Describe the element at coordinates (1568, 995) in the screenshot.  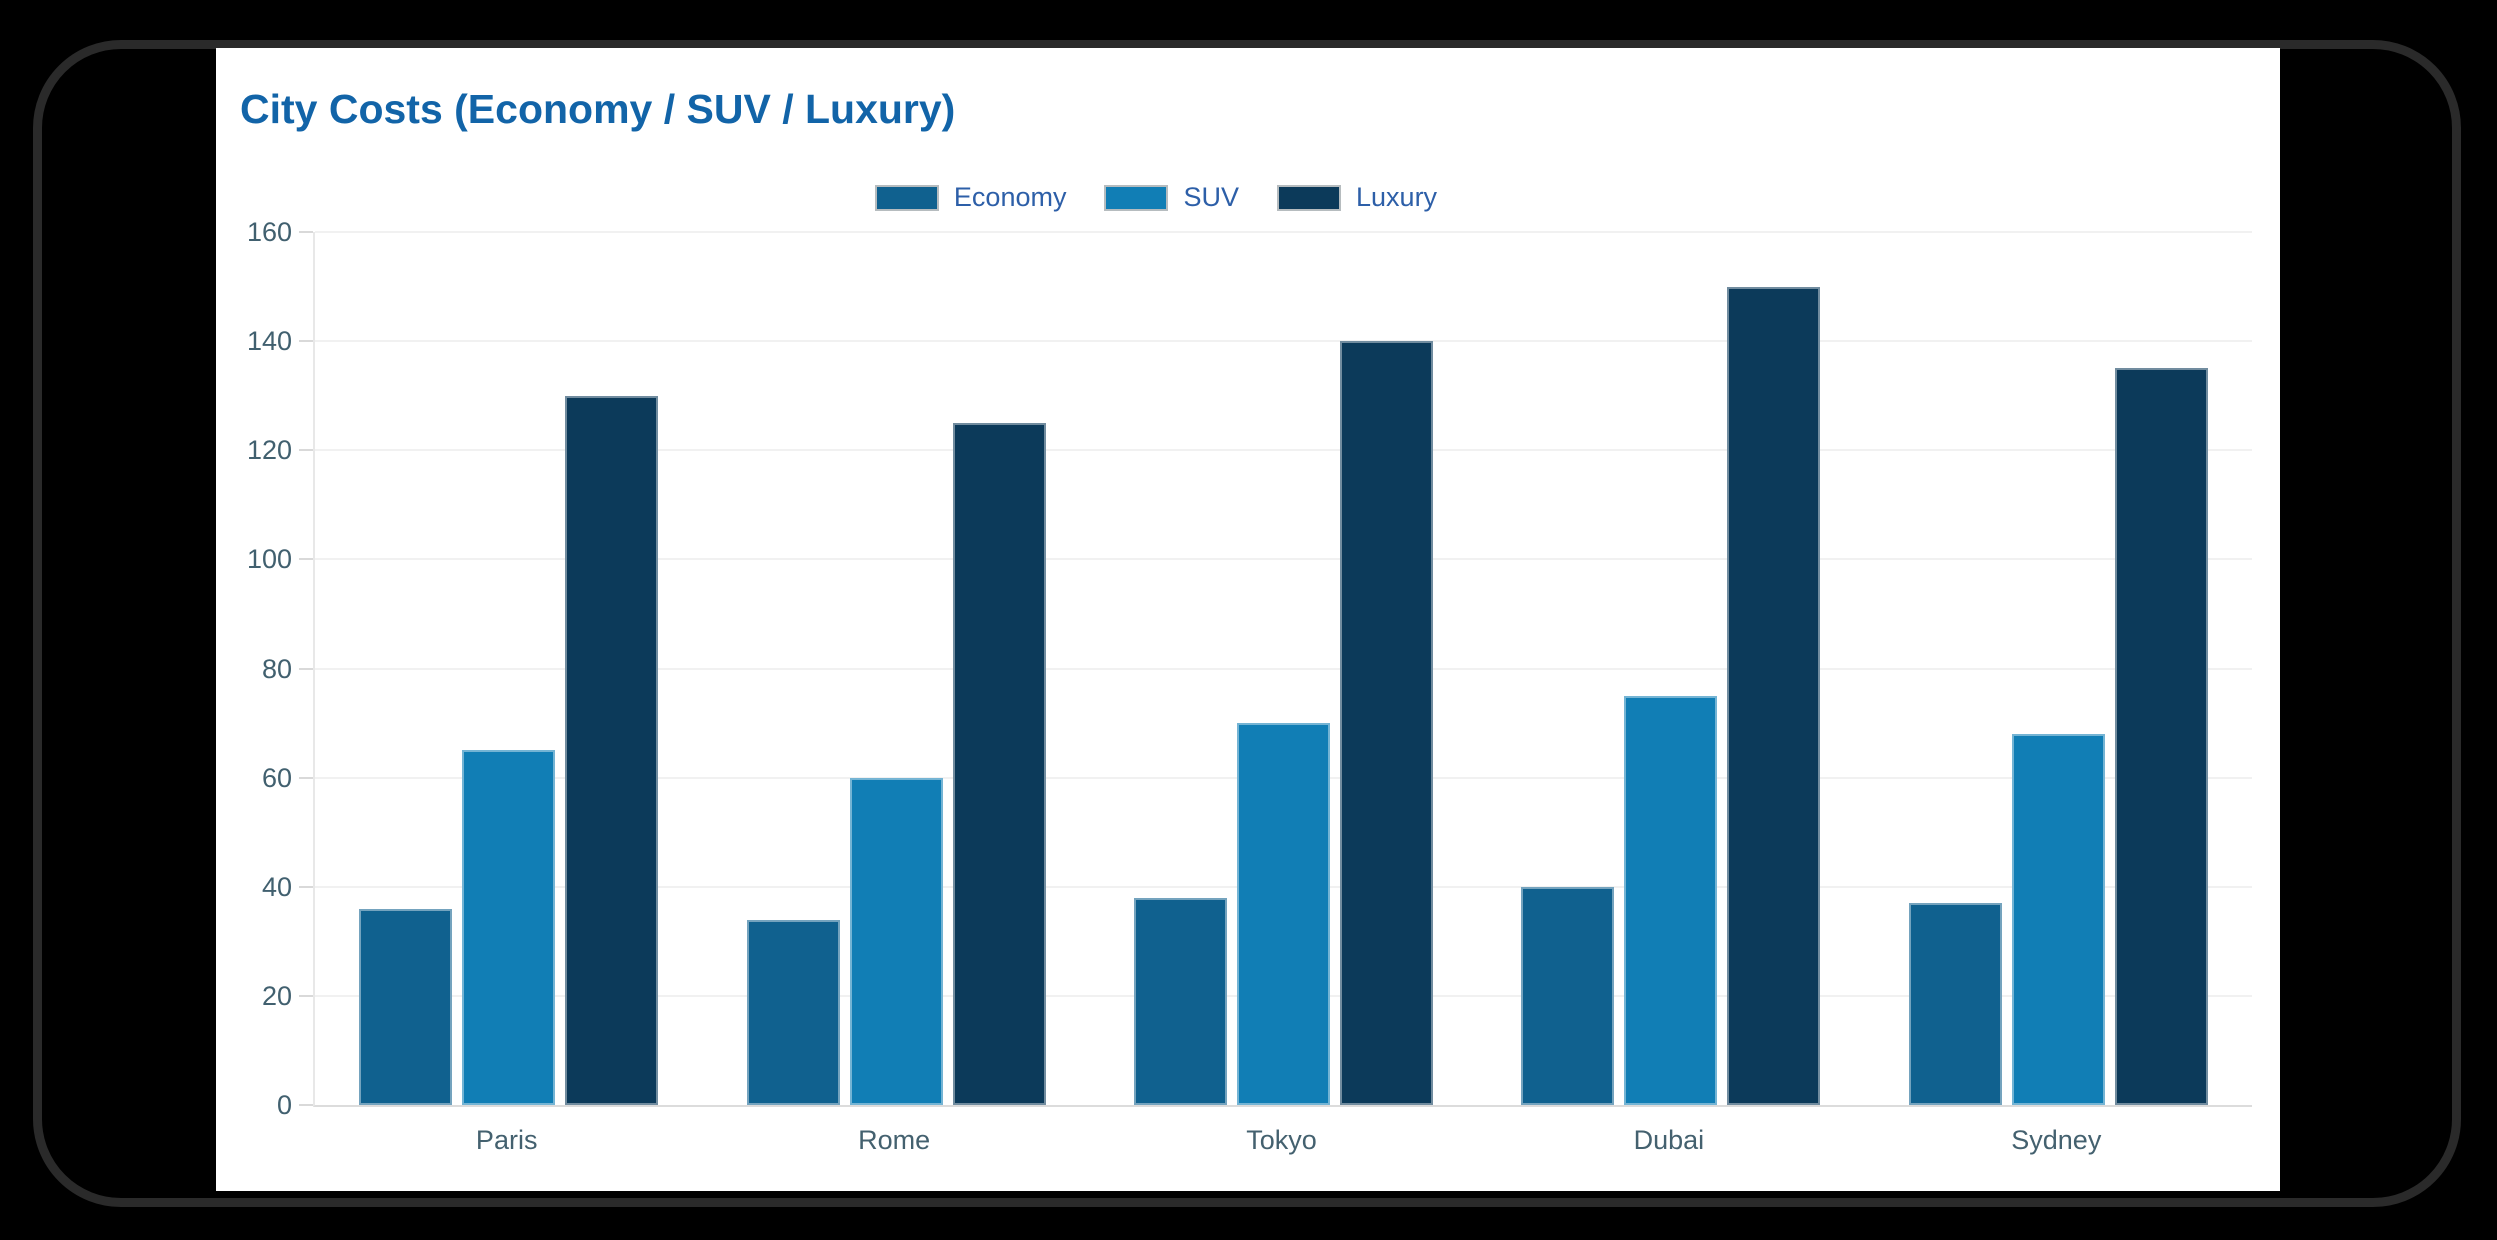
I see `bar-economy-dubai` at that location.